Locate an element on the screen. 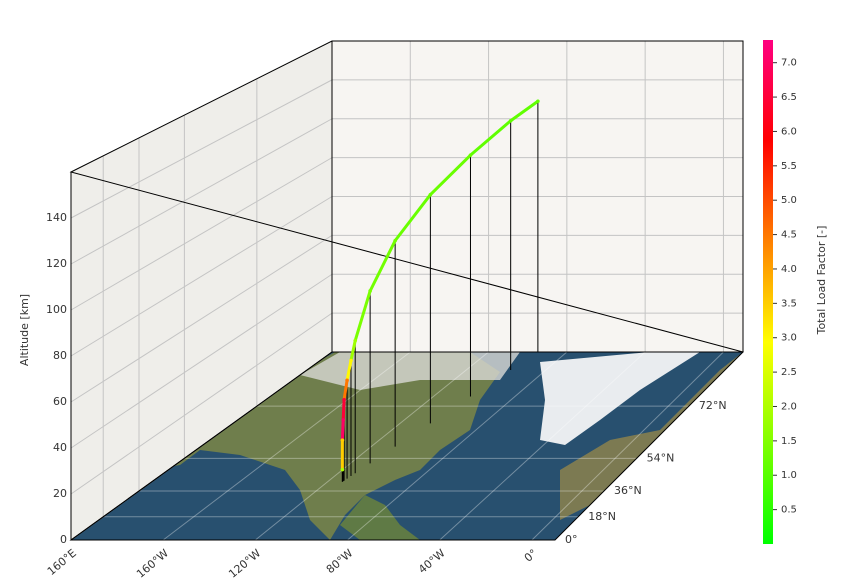  colorbar-tick-label: 6.0 is located at coordinates (789, 131).